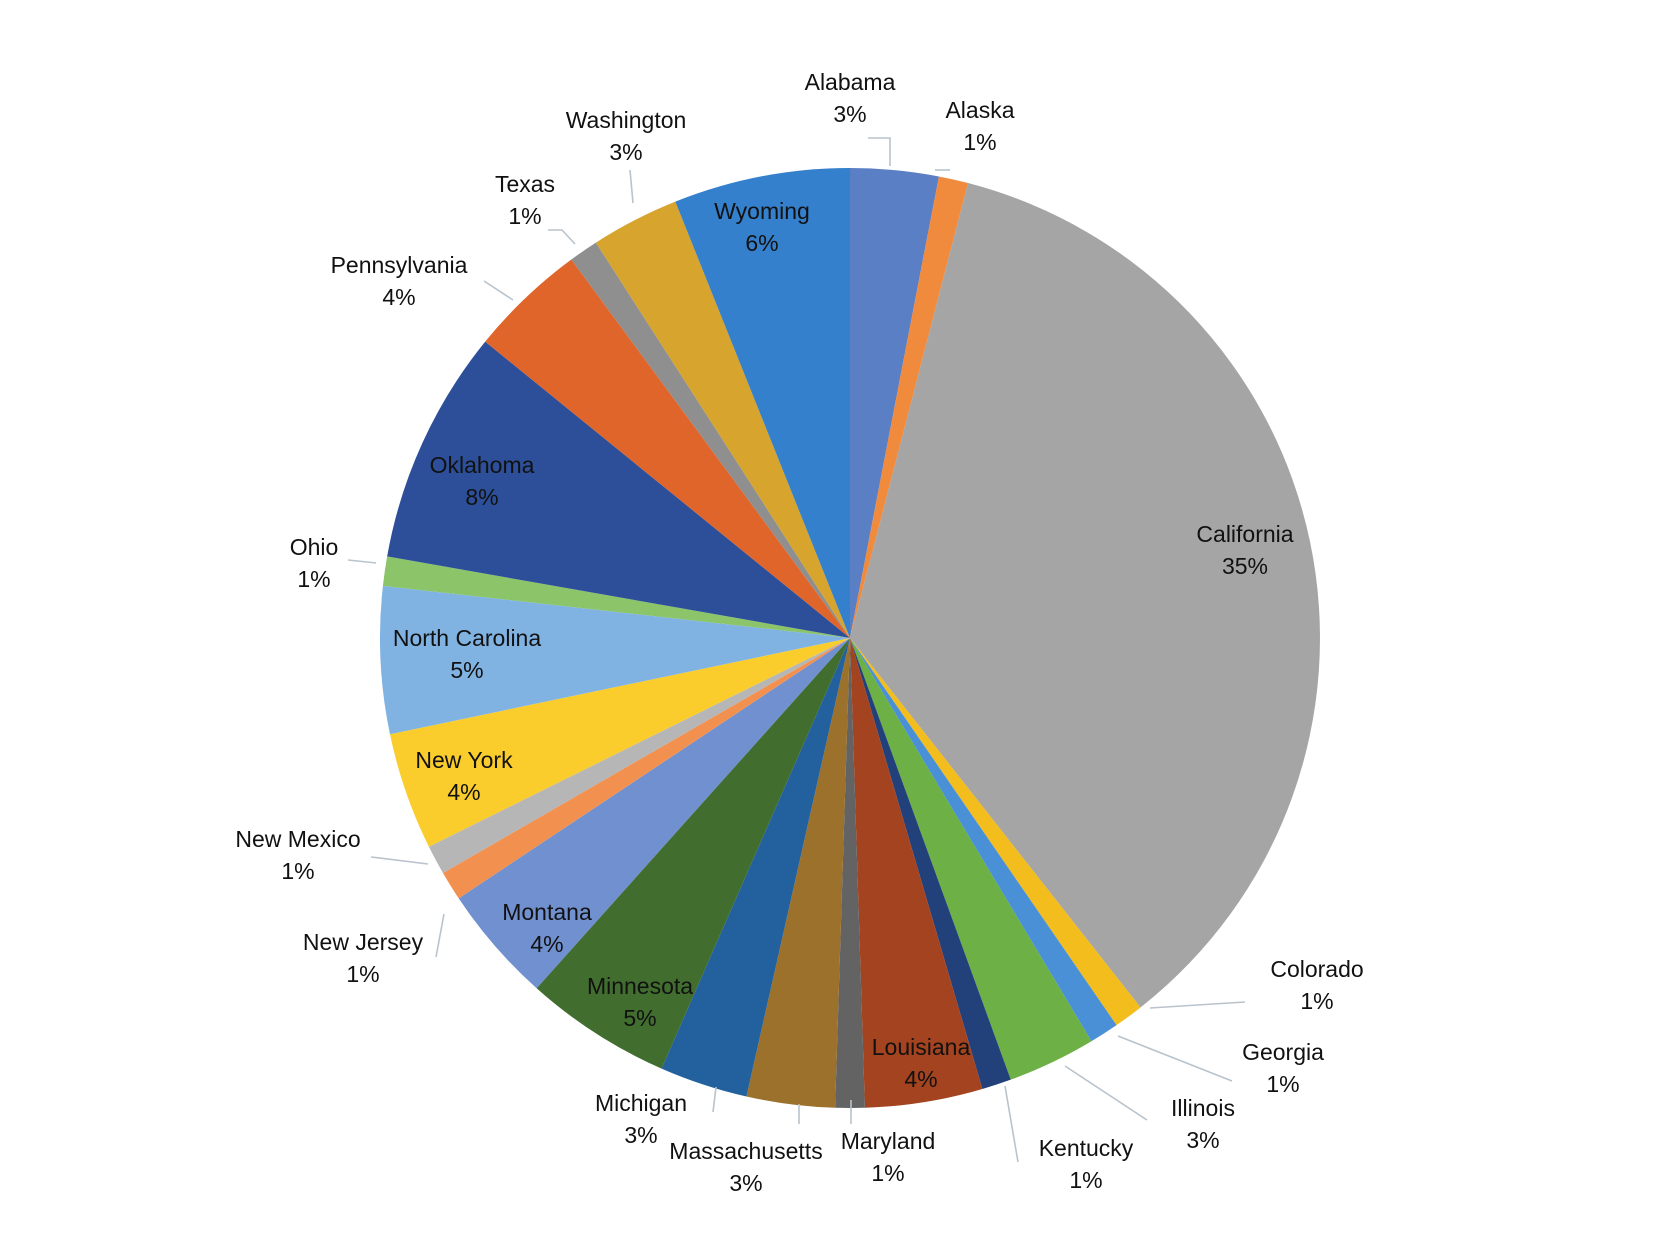 Image resolution: width=1680 pixels, height=1260 pixels. I want to click on pie-slice-montana, so click(654, 813).